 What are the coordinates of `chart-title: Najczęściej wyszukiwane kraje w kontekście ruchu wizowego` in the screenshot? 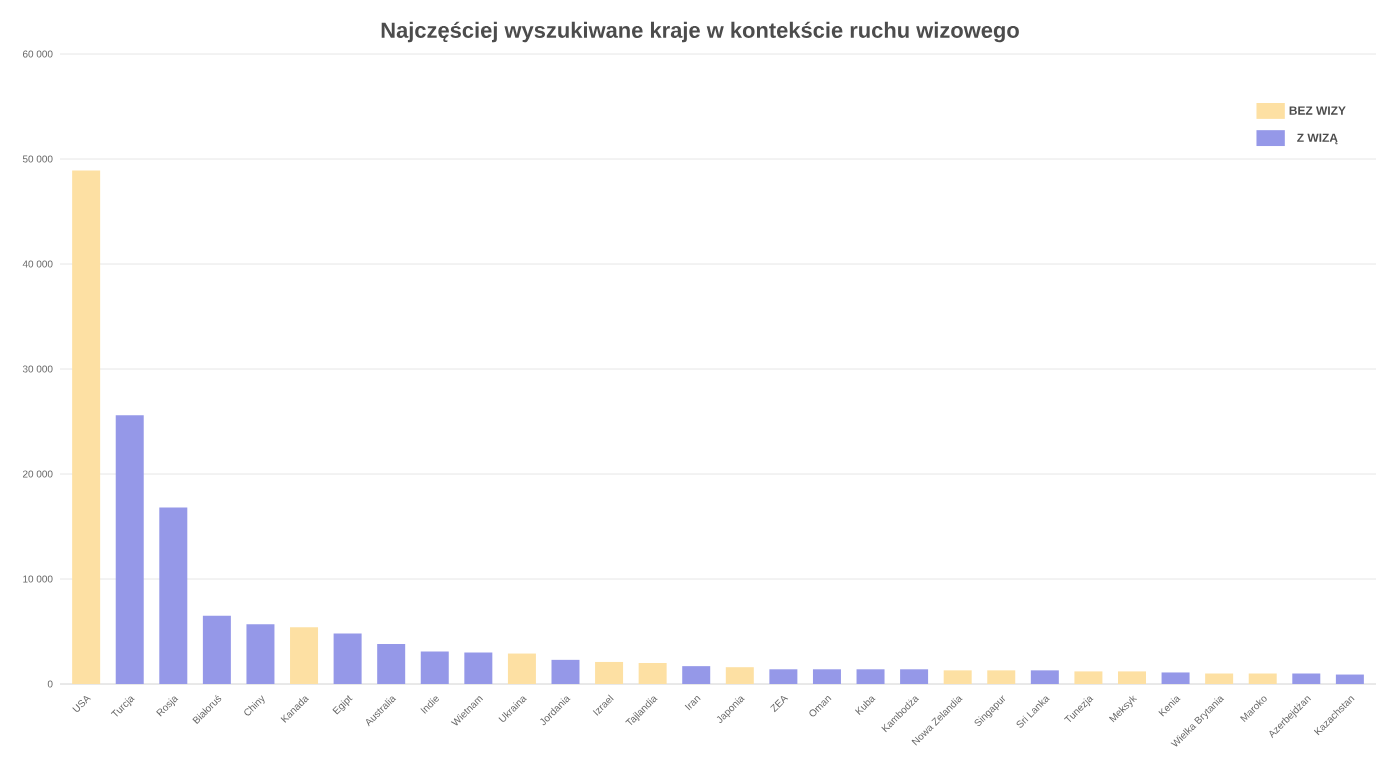 It's located at (700, 32).